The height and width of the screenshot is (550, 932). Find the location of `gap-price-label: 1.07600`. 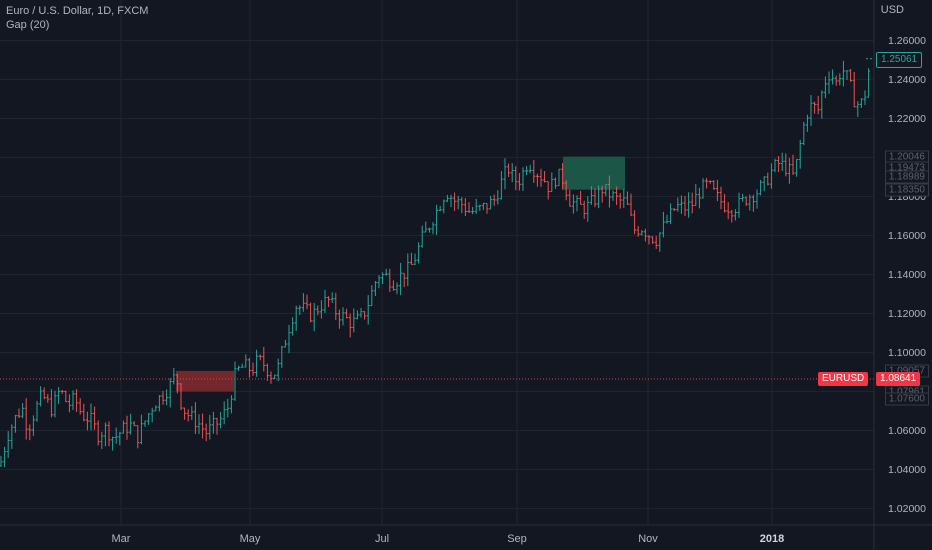

gap-price-label: 1.07600 is located at coordinates (906, 399).